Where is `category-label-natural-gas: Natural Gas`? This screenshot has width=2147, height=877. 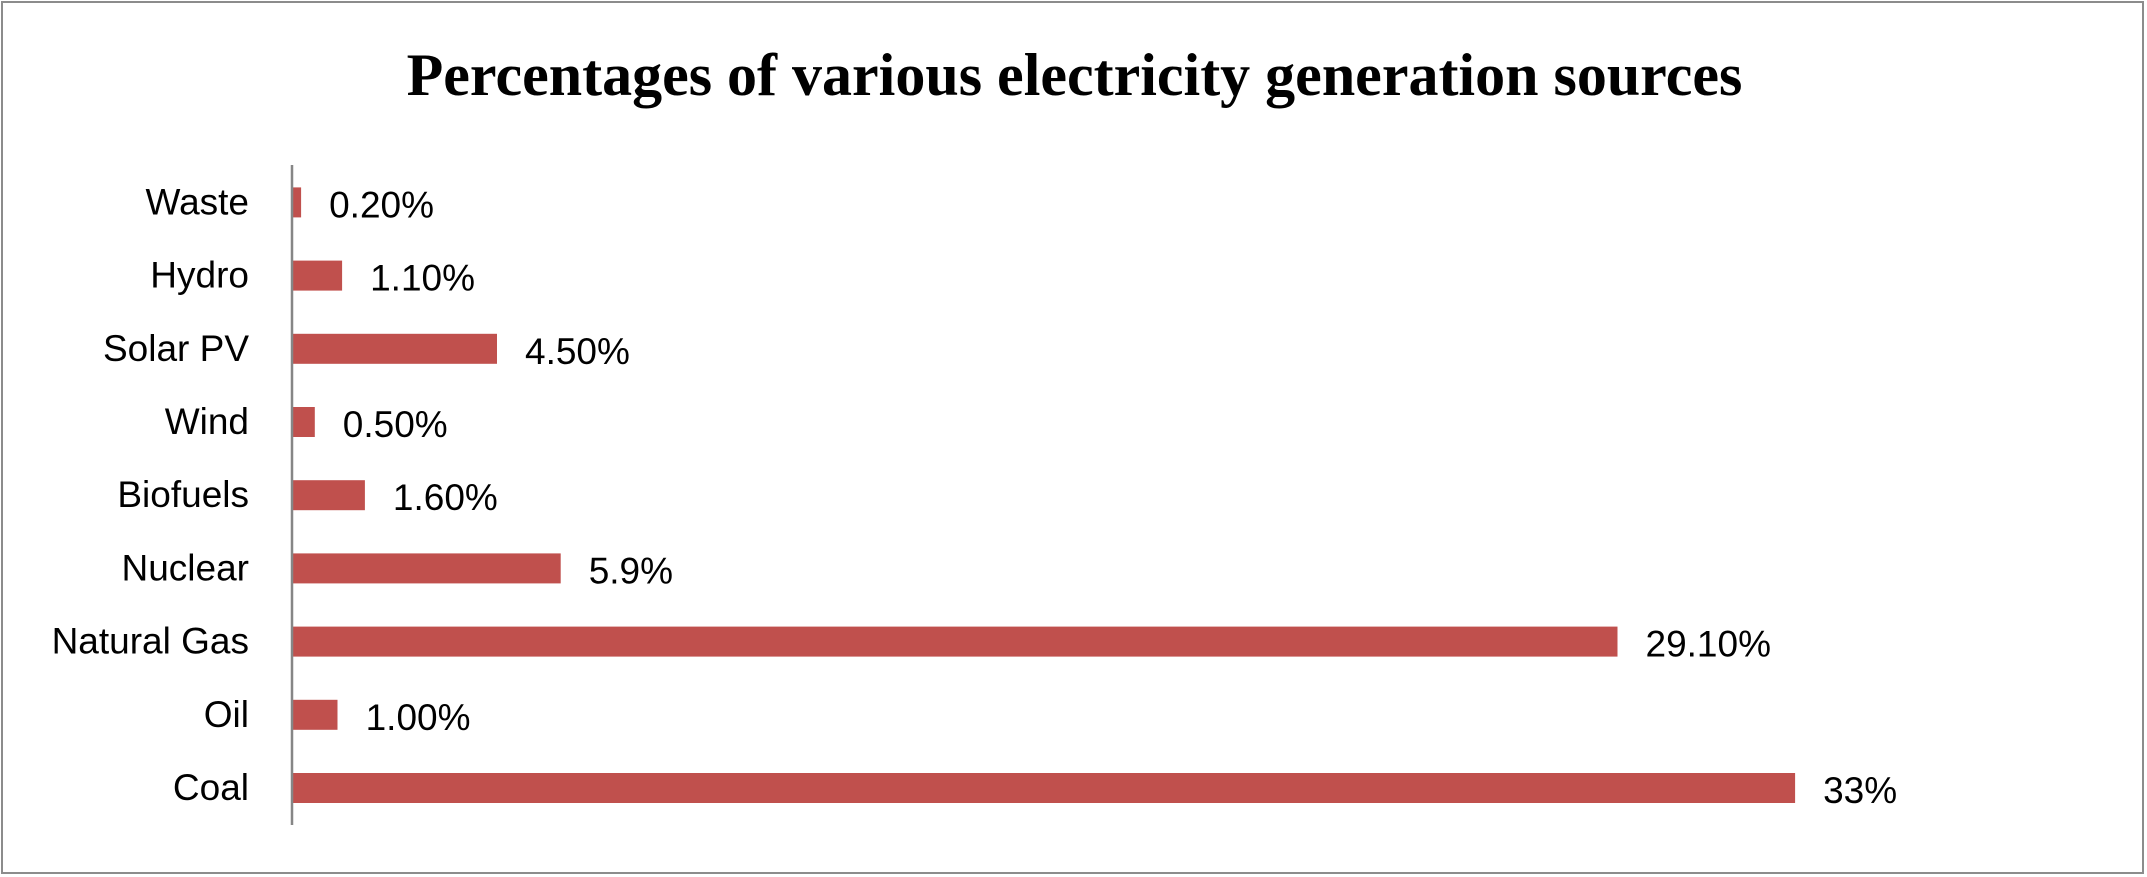 category-label-natural-gas: Natural Gas is located at coordinates (150, 641).